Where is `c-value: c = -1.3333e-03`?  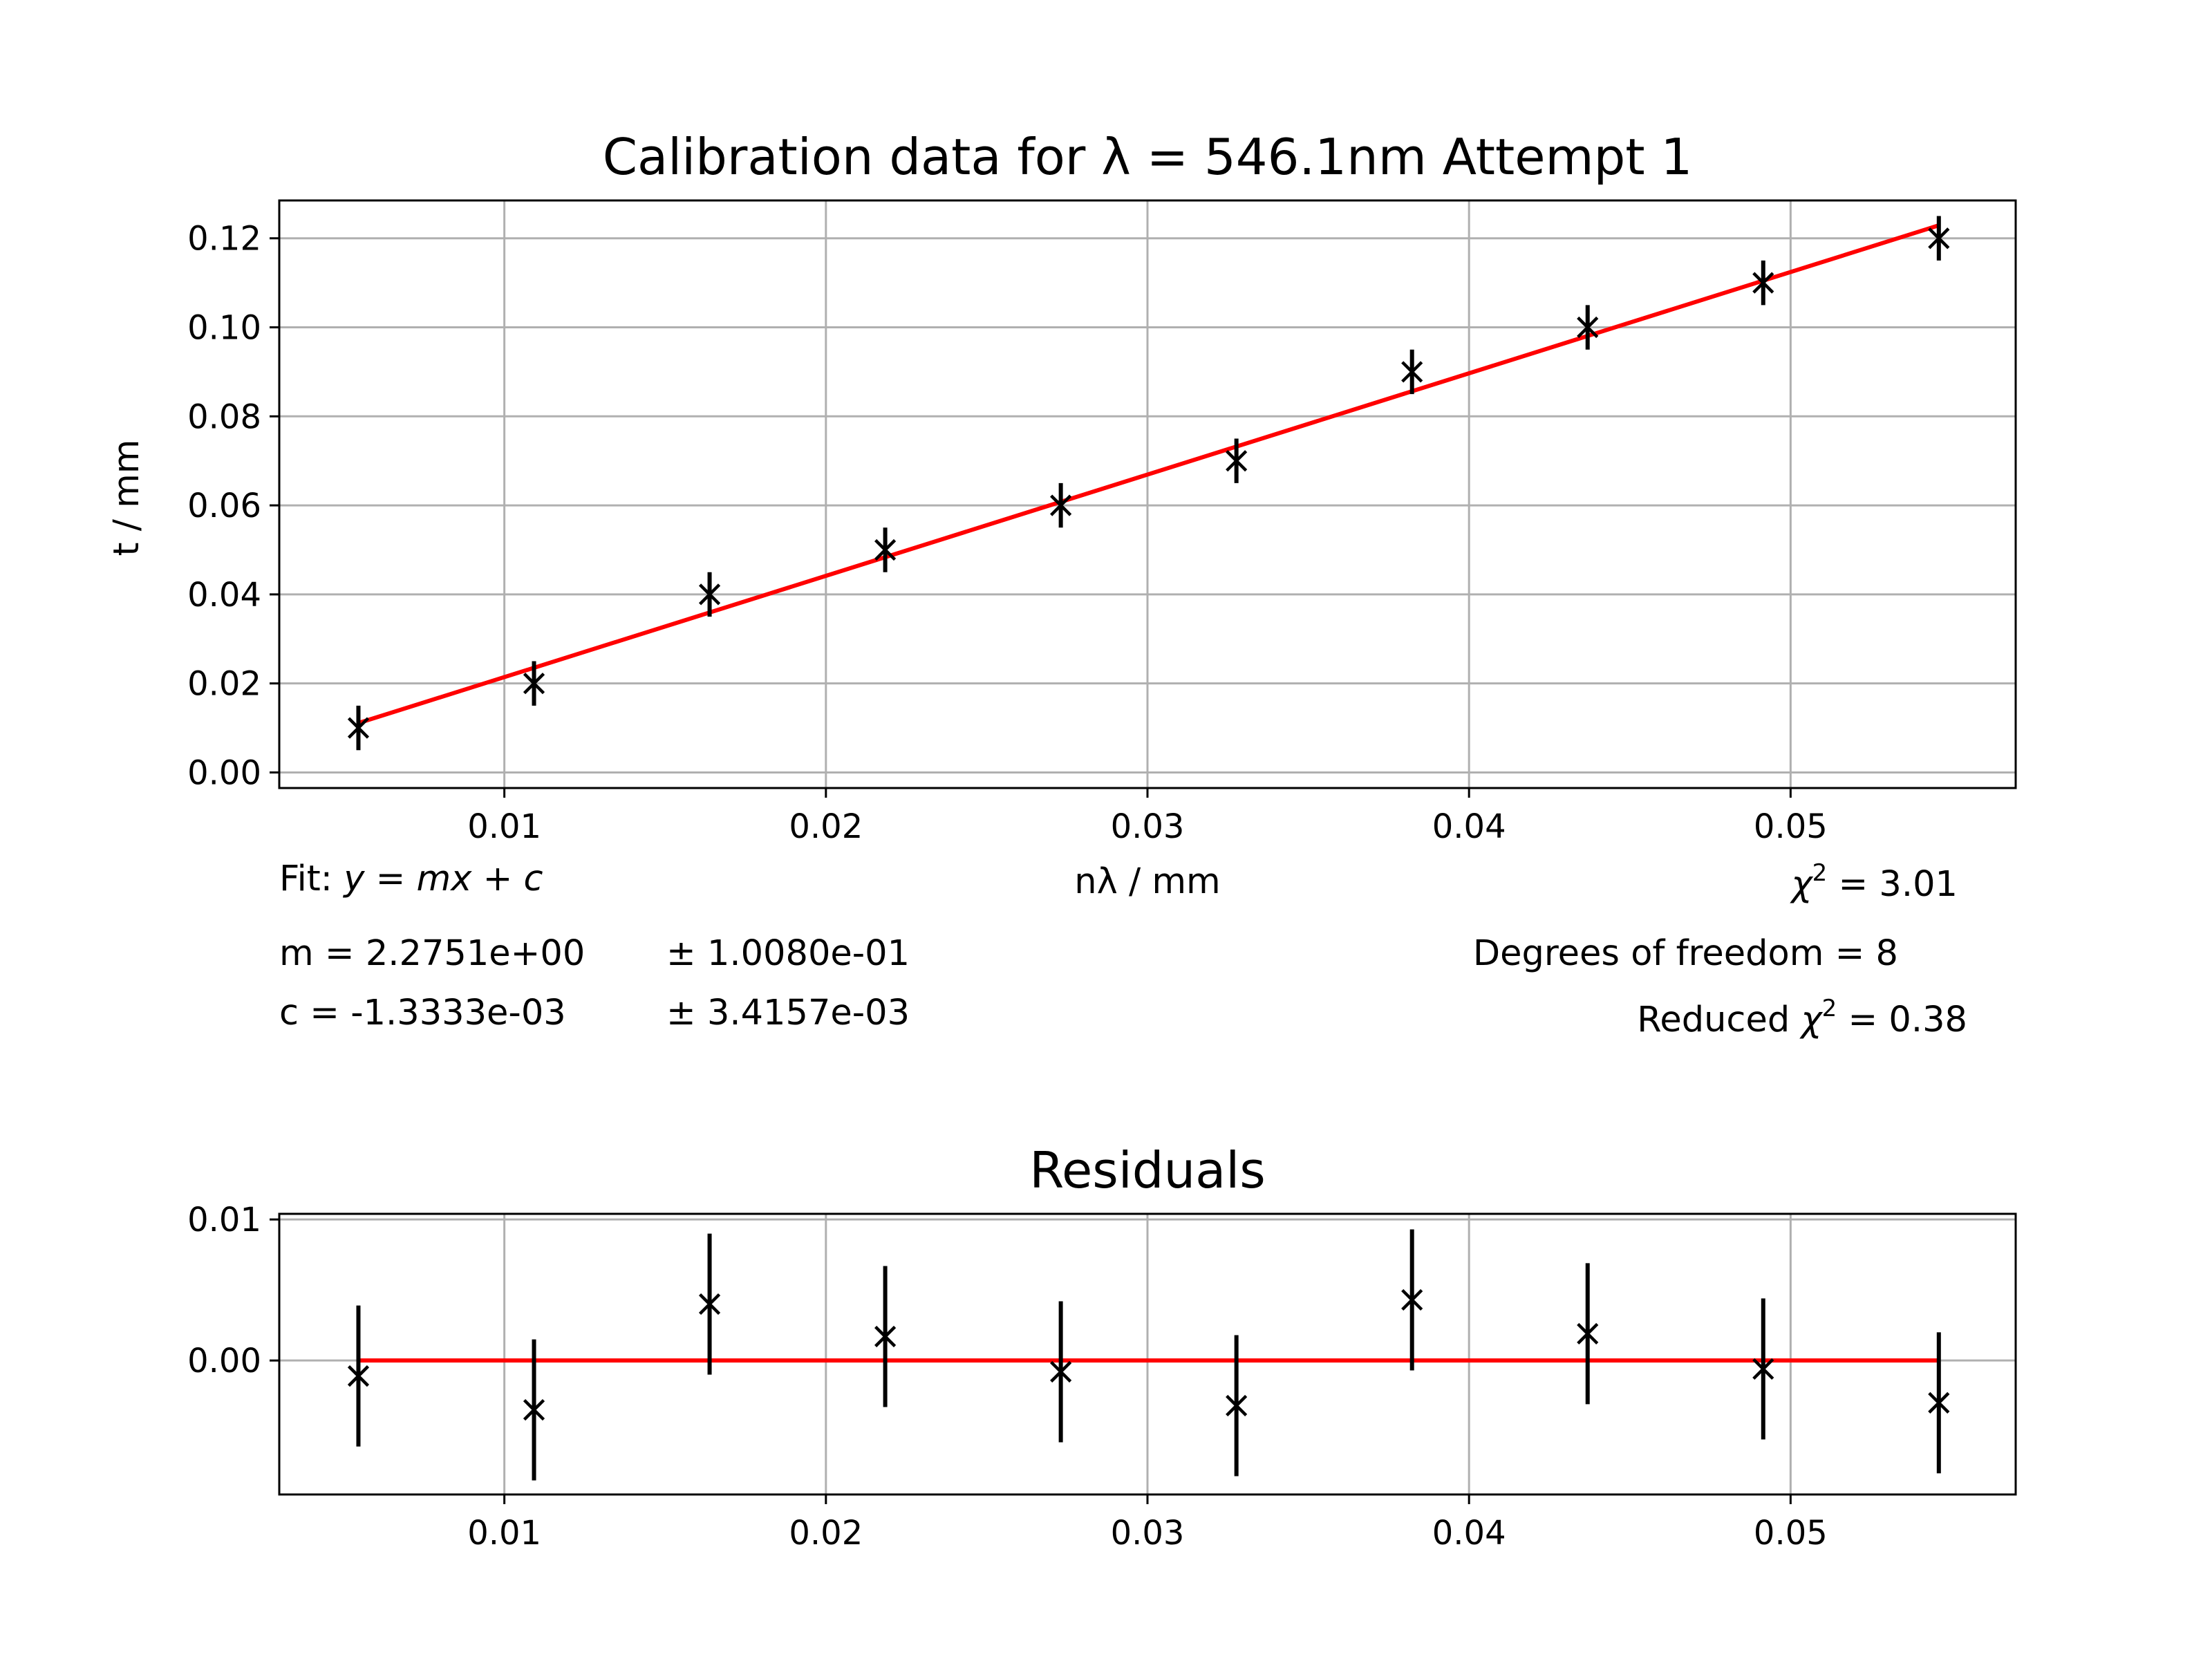 c-value: c = -1.3333e-03 is located at coordinates (422, 1013).